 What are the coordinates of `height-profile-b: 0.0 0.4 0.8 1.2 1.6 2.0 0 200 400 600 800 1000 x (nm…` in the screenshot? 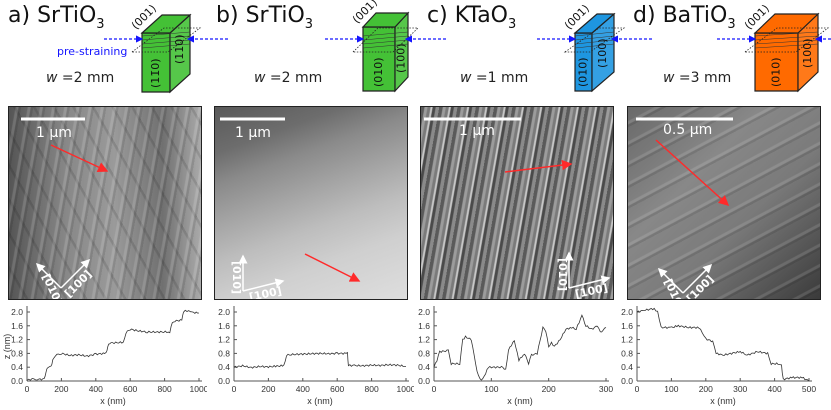 It's located at (316, 356).